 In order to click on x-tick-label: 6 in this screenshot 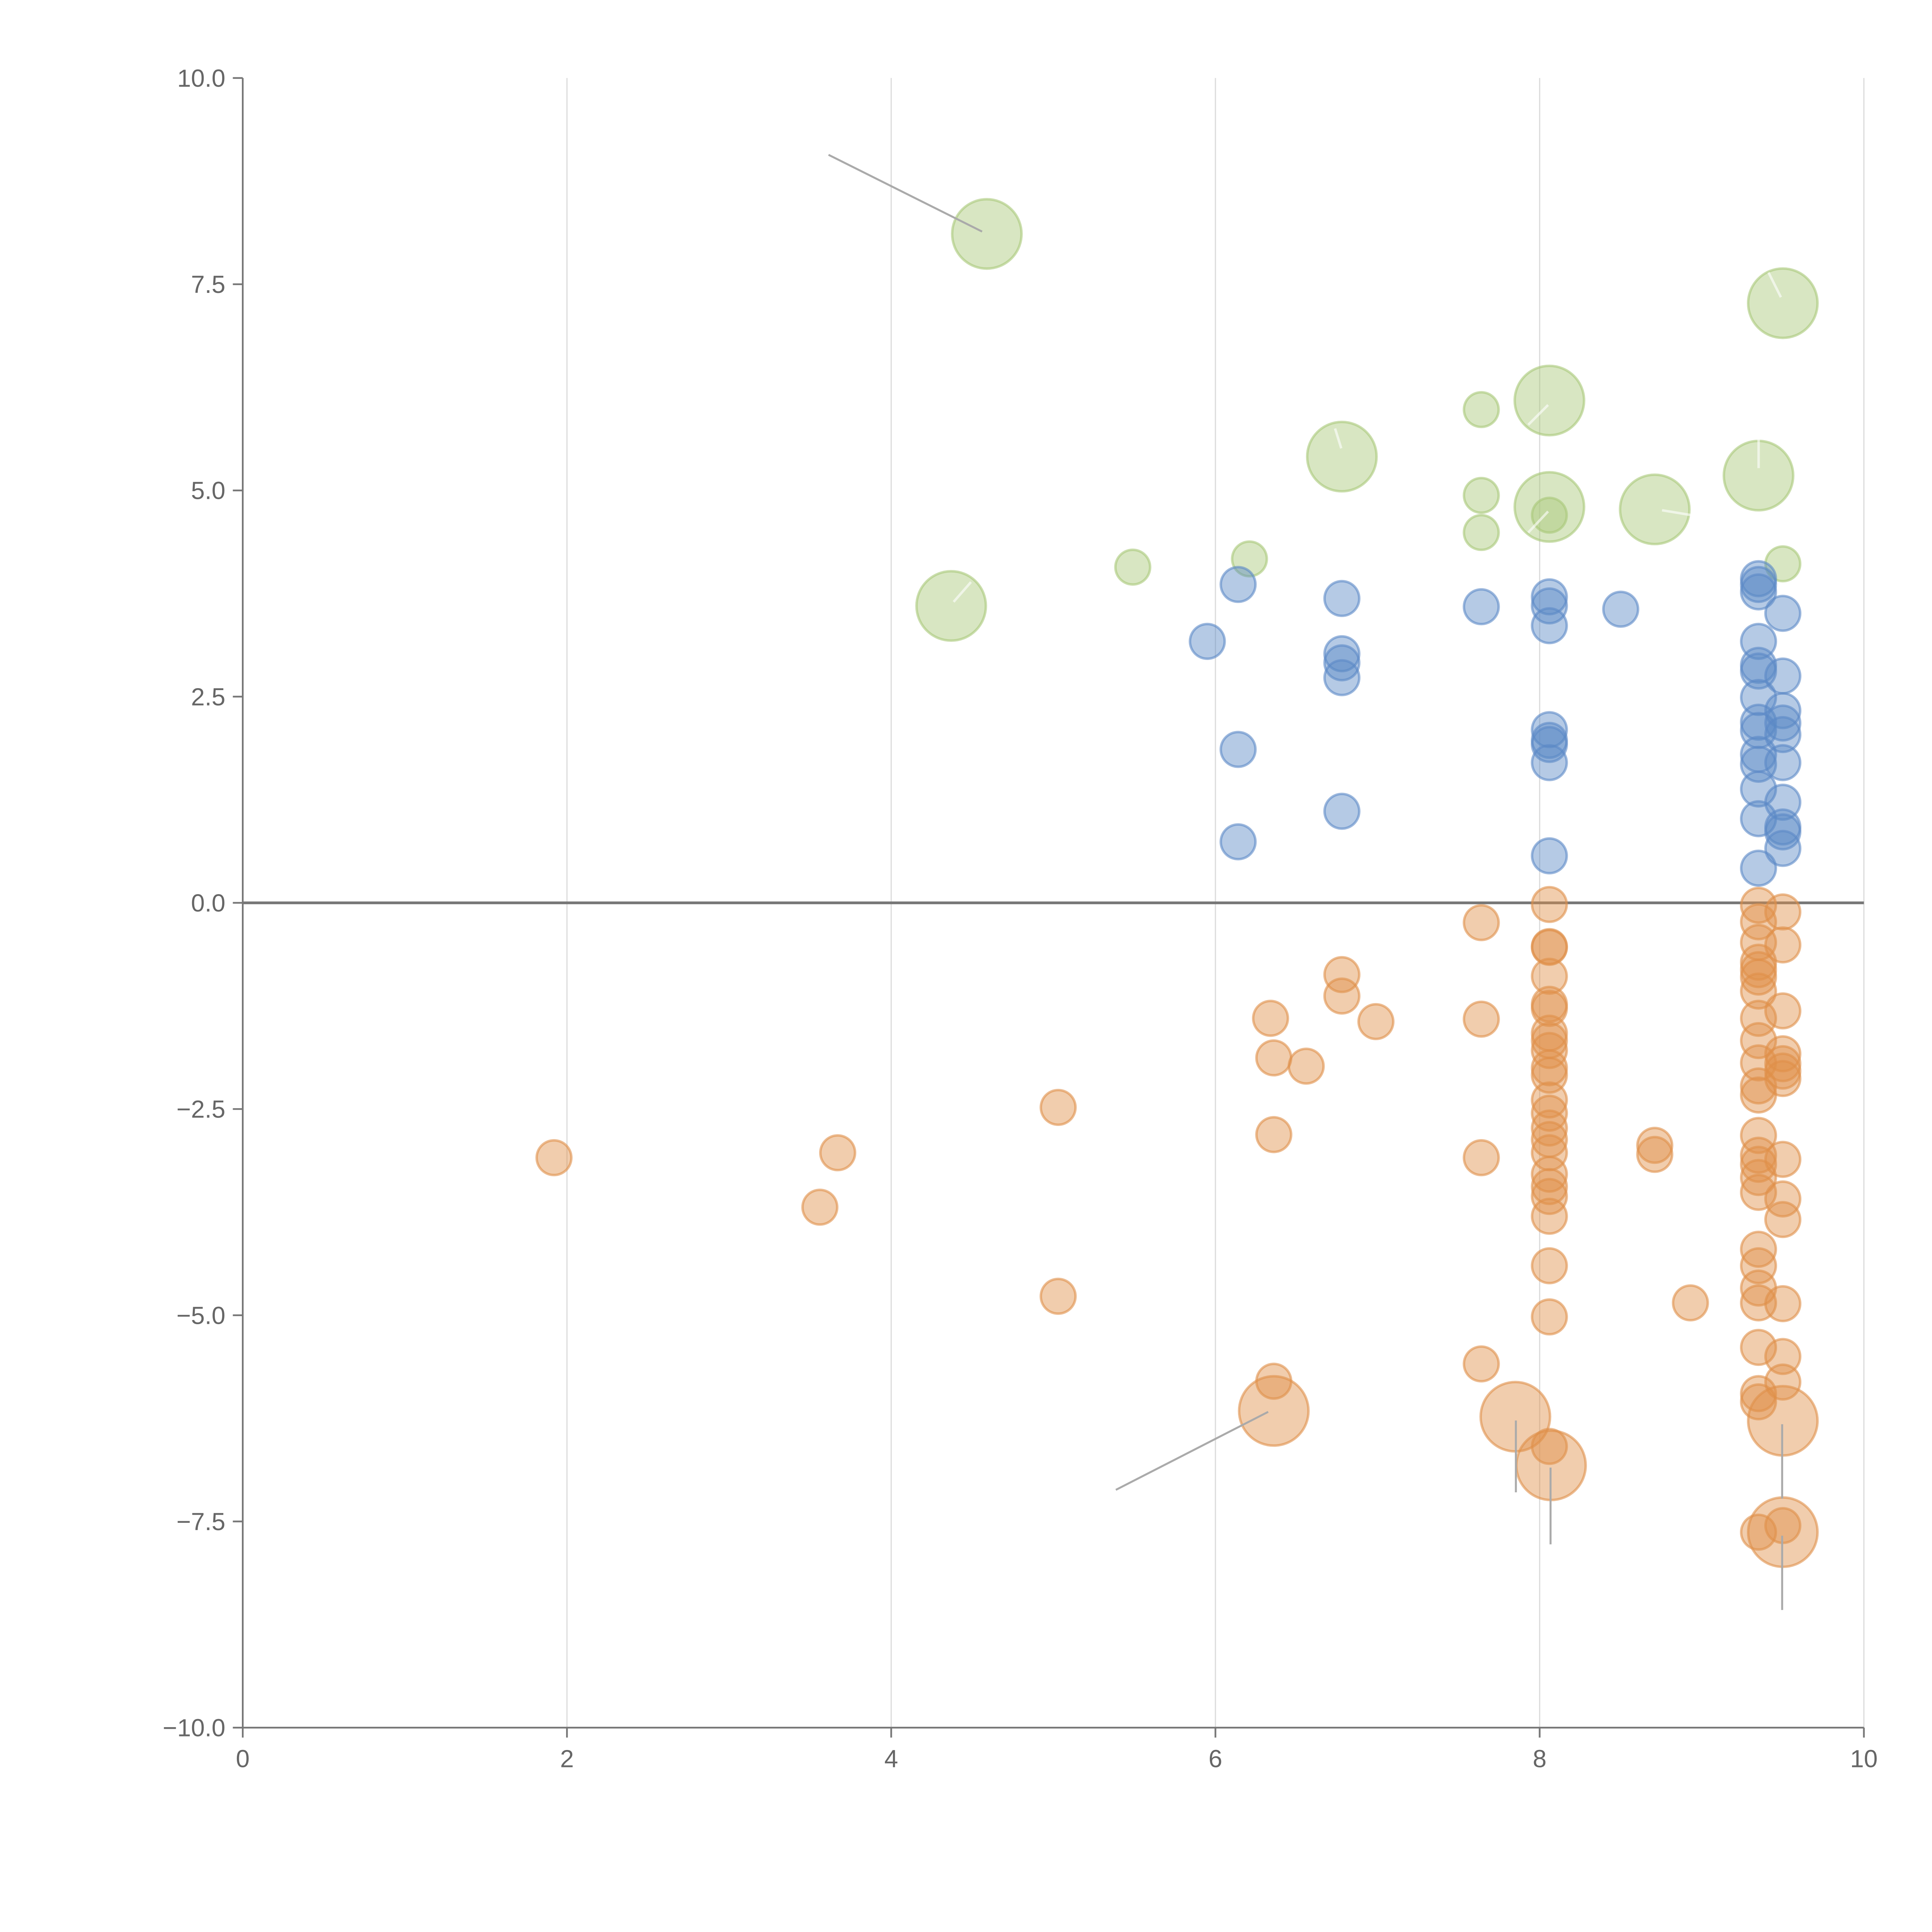, I will do `click(1216, 1759)`.